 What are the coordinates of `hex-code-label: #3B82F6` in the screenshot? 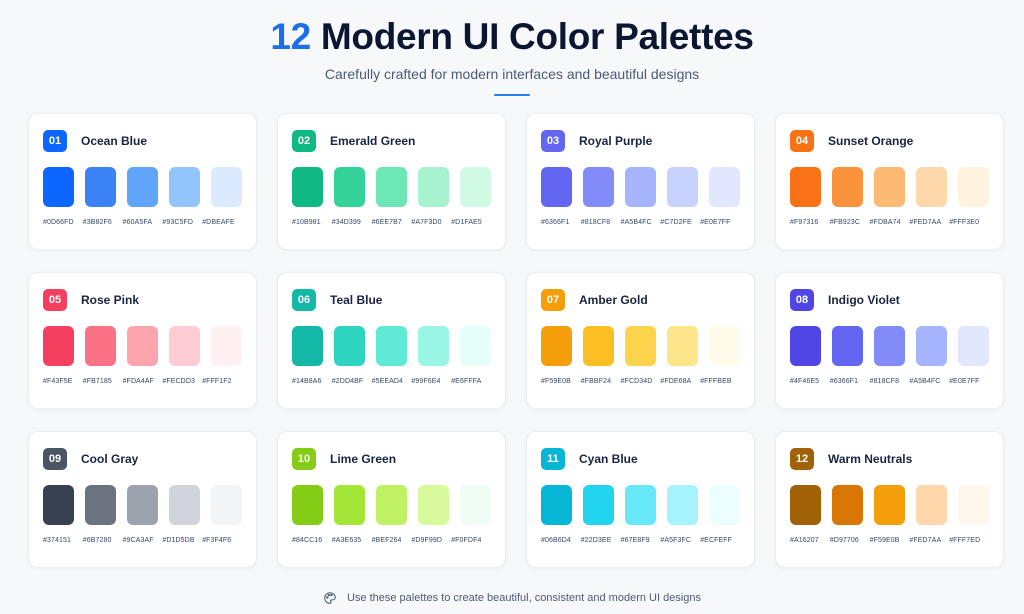 It's located at (97, 222).